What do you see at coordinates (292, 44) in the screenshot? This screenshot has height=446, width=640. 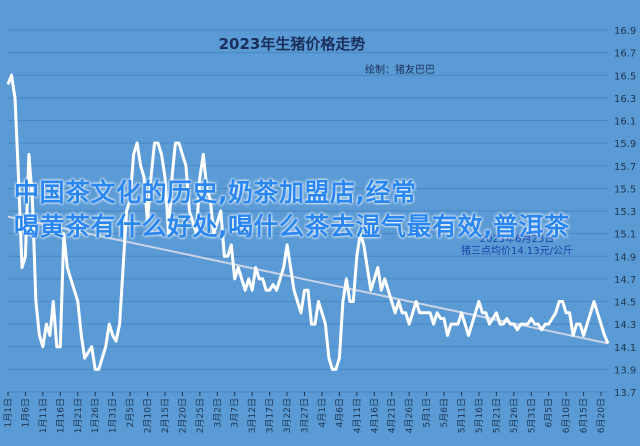 I see `chart-title: 2023年生猪价格走势` at bounding box center [292, 44].